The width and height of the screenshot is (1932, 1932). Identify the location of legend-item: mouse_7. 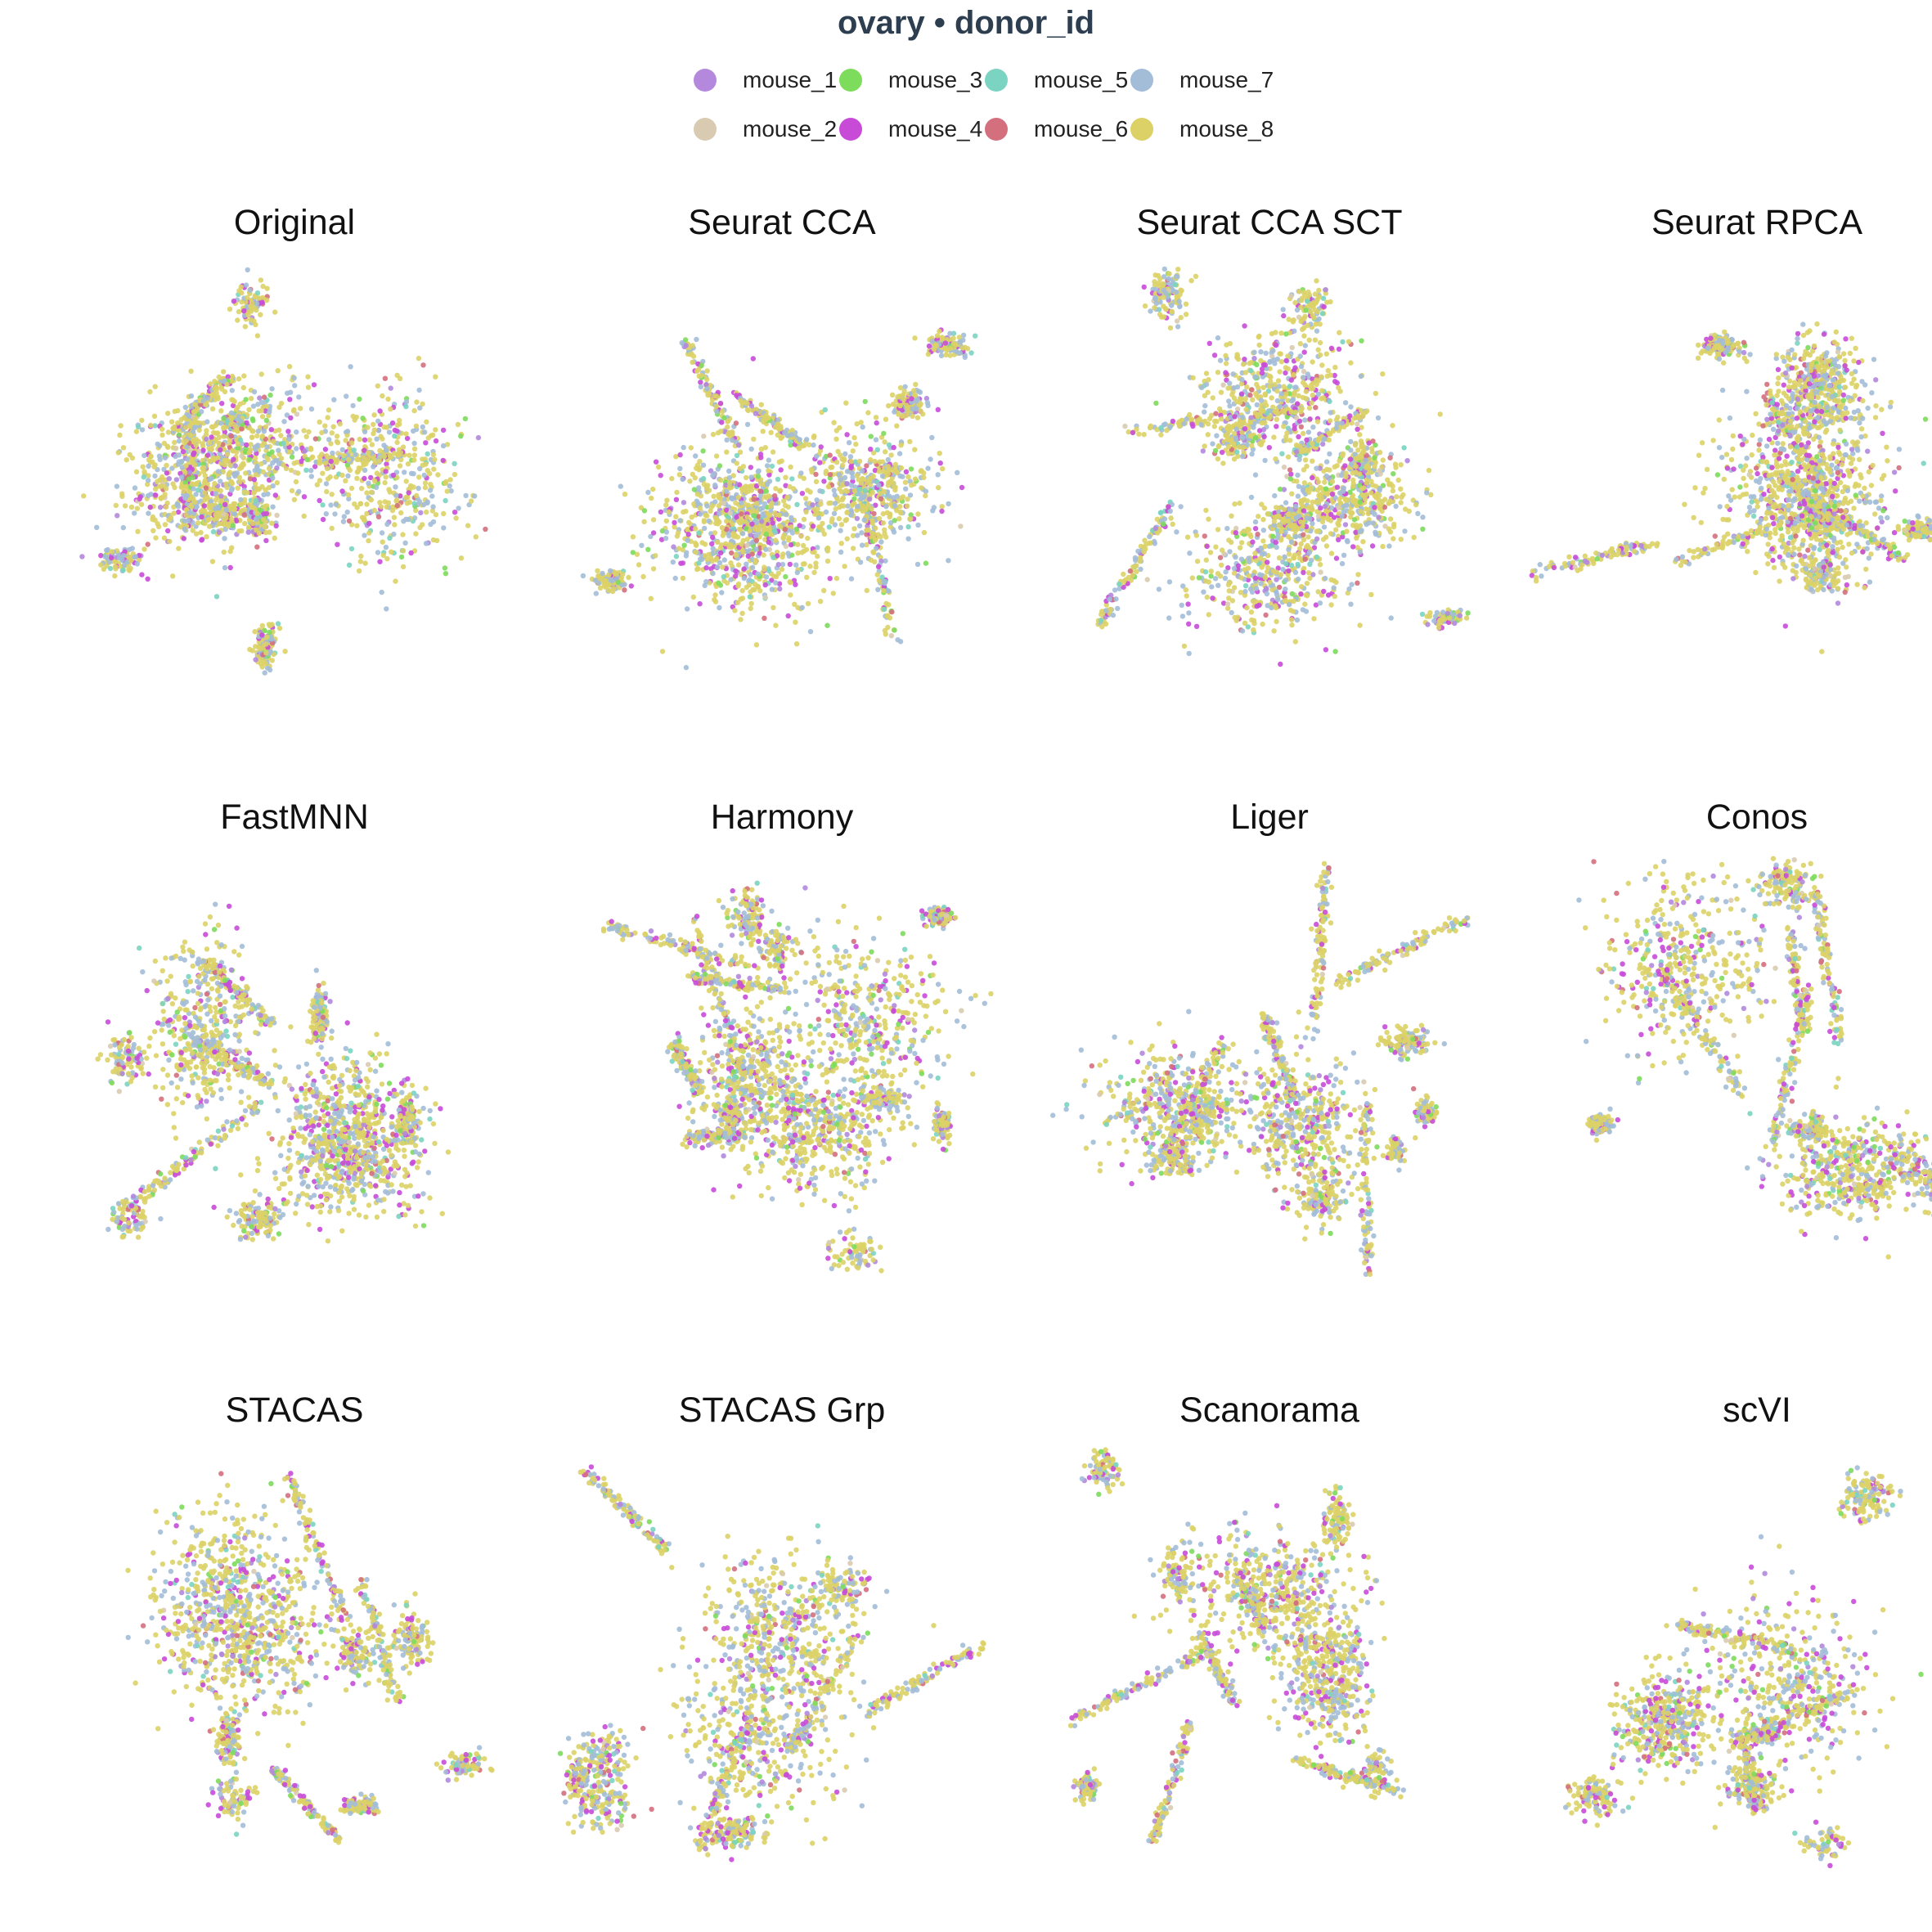
(1202, 81).